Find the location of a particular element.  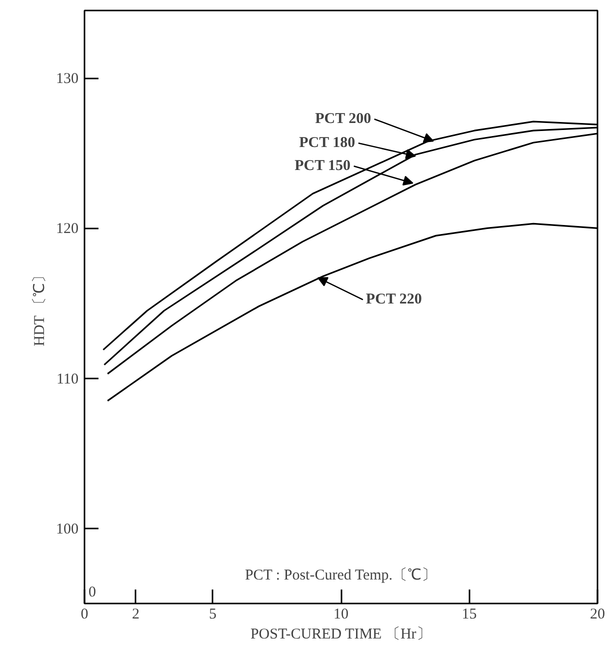

y-tick-label: 100 is located at coordinates (67, 529).